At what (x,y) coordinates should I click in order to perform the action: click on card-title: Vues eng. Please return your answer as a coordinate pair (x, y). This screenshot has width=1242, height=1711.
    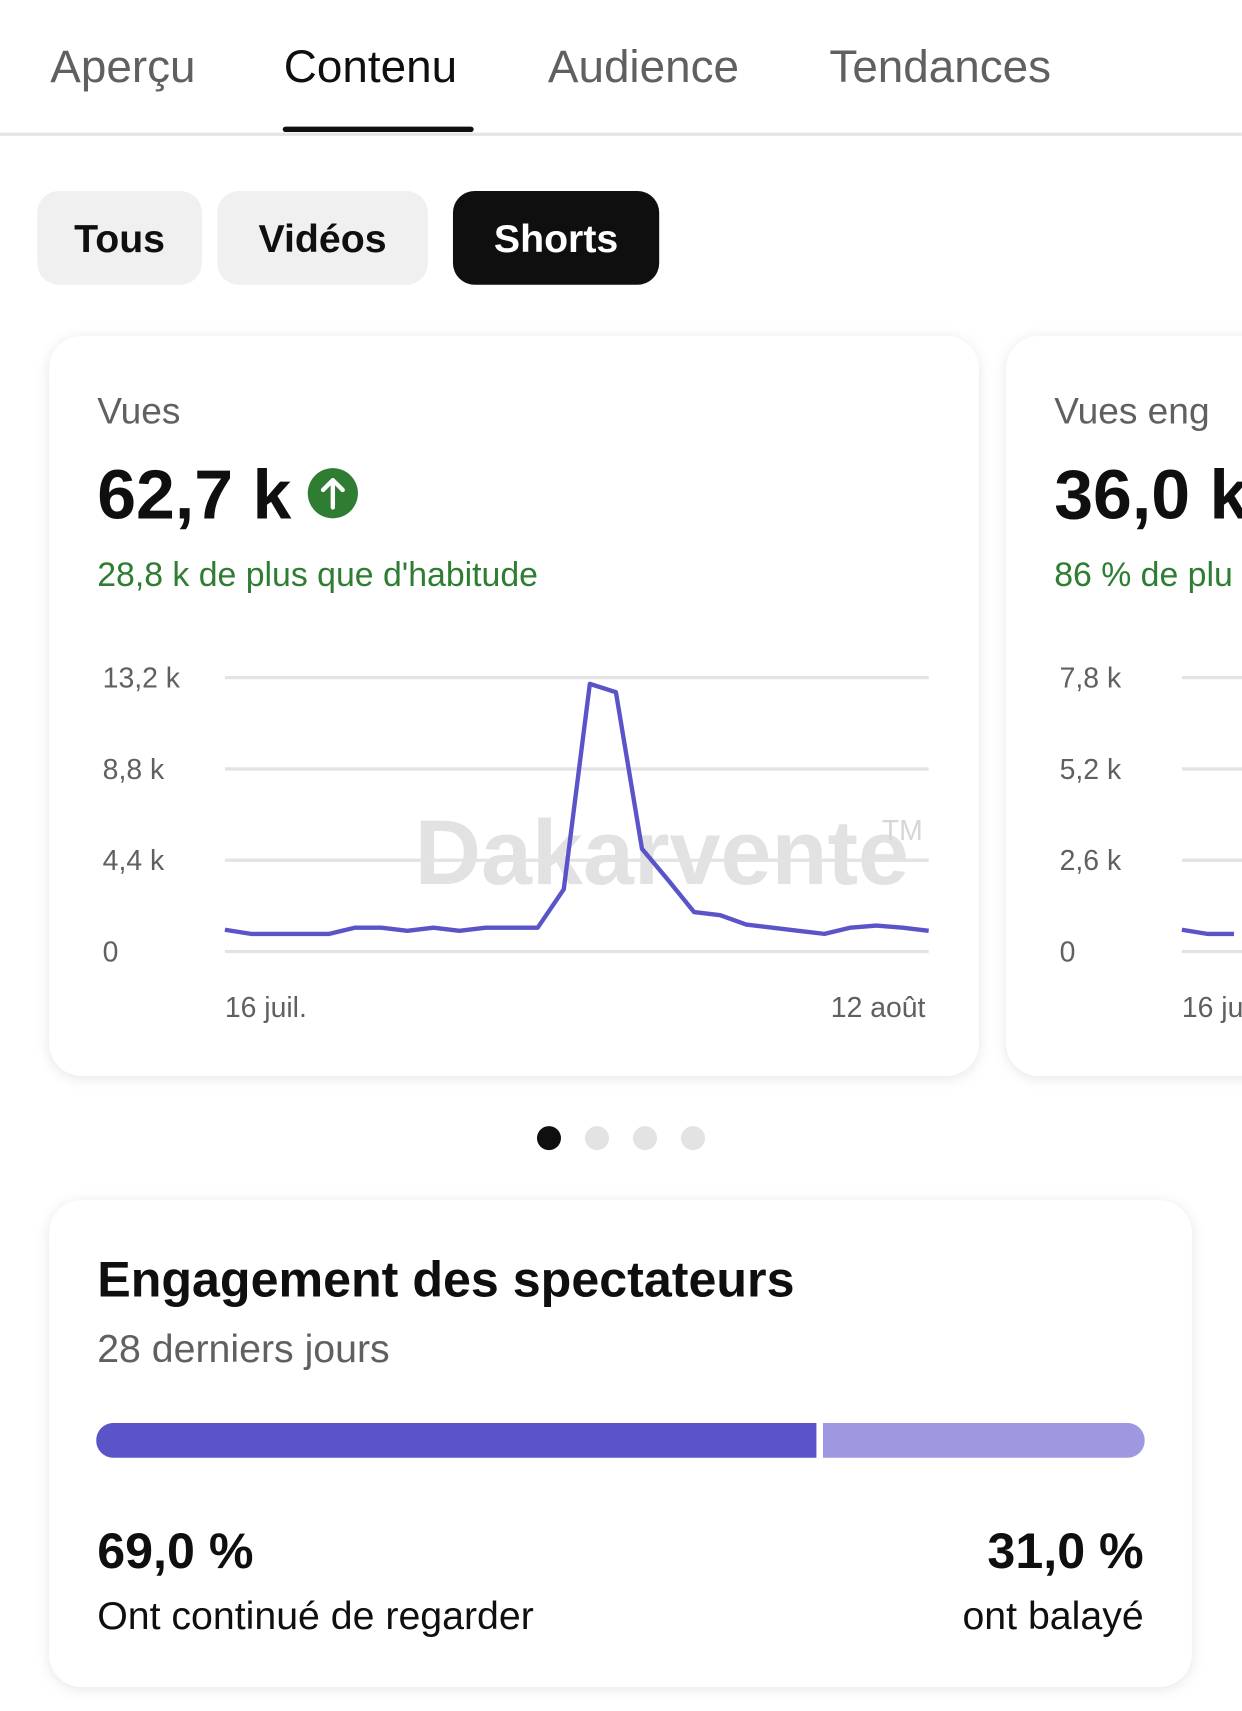
    Looking at the image, I should click on (1131, 410).